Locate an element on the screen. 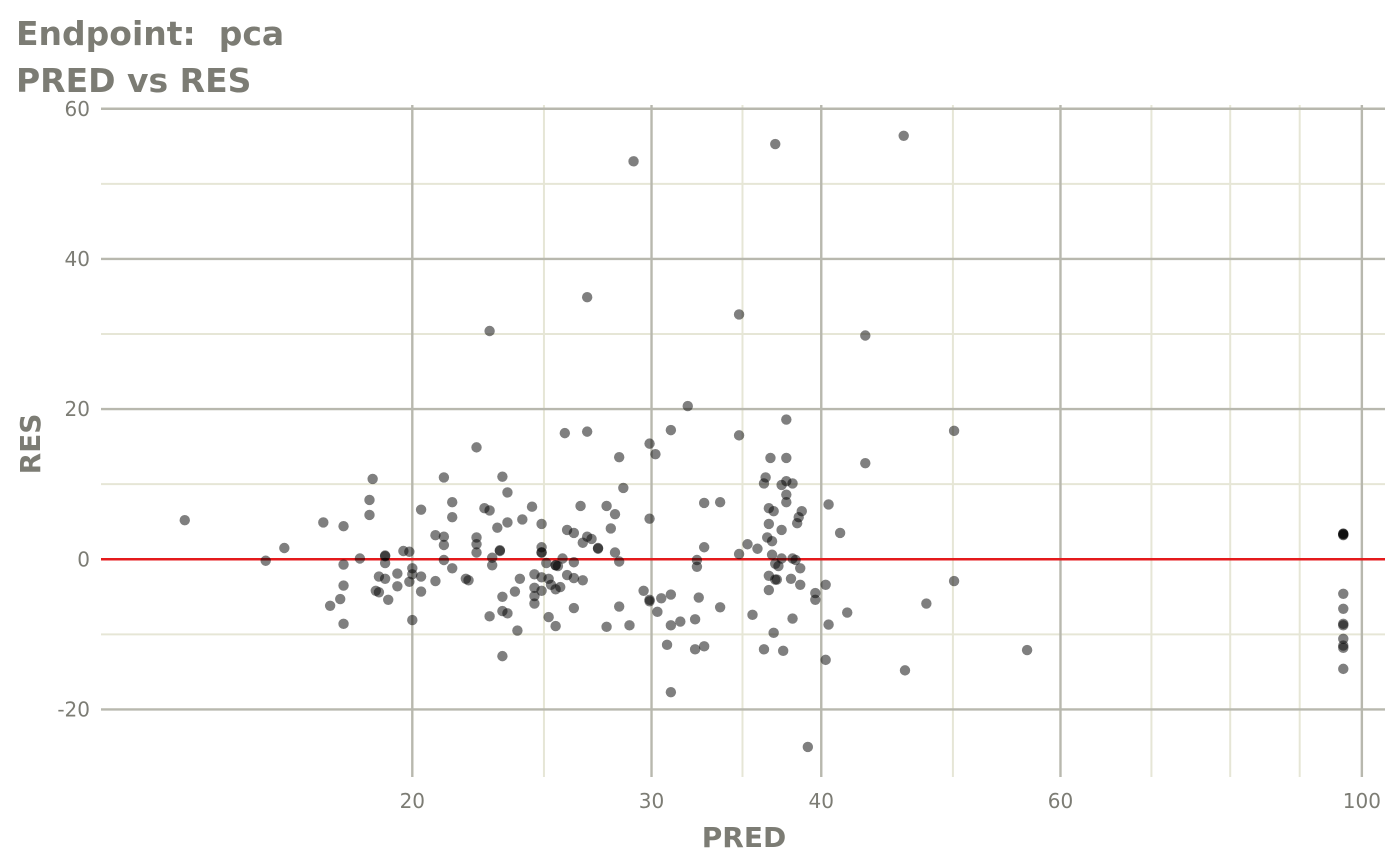  y-tick-label: 20 is located at coordinates (77, 409).